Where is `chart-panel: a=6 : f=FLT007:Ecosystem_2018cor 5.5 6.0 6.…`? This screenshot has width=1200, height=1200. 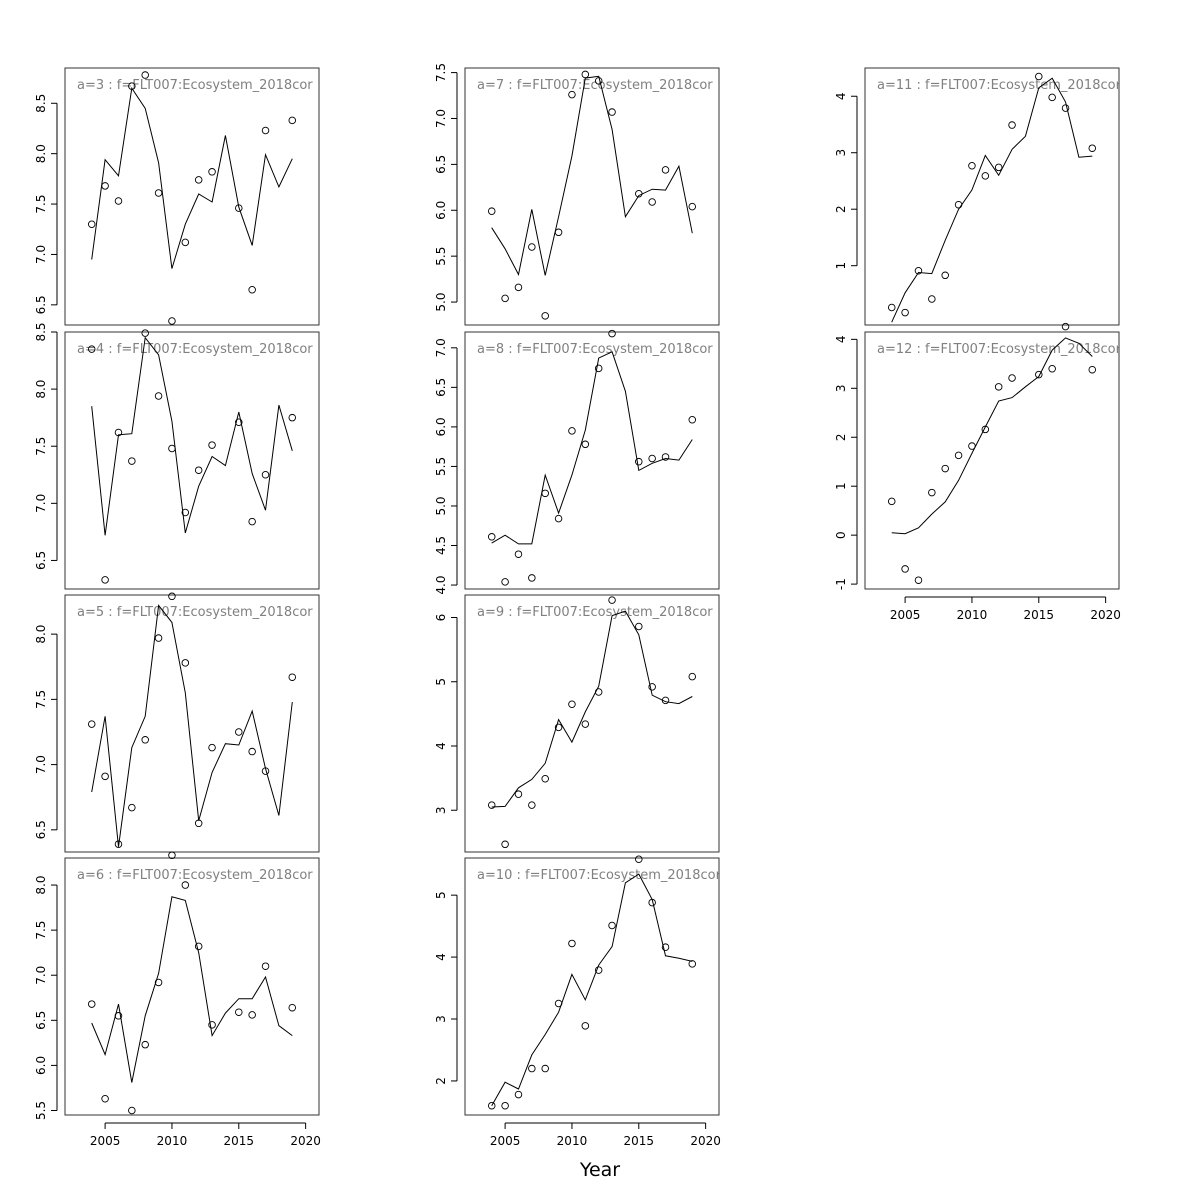
chart-panel: a=6 : f=FLT007:Ecosystem_2018cor 5.5 6.0 6.… is located at coordinates (177, 999).